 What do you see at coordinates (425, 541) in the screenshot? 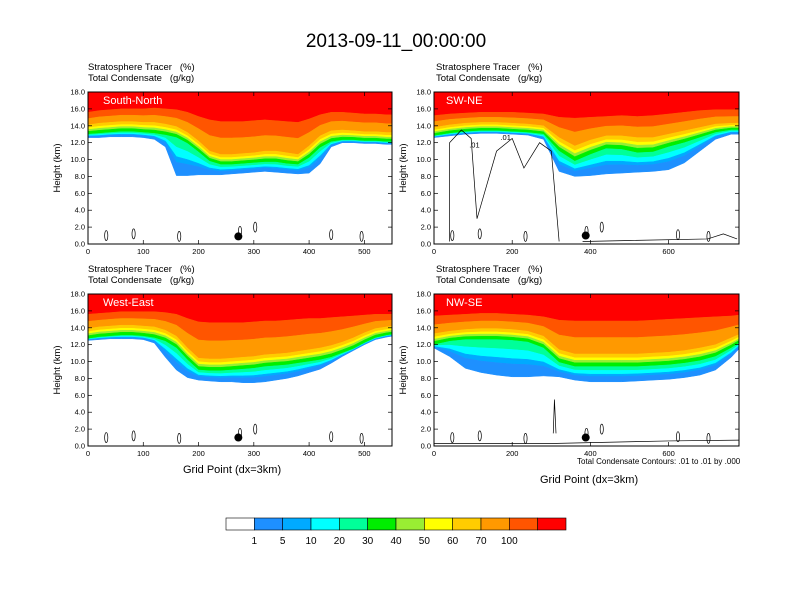
I see `colorbar-label: 50` at bounding box center [425, 541].